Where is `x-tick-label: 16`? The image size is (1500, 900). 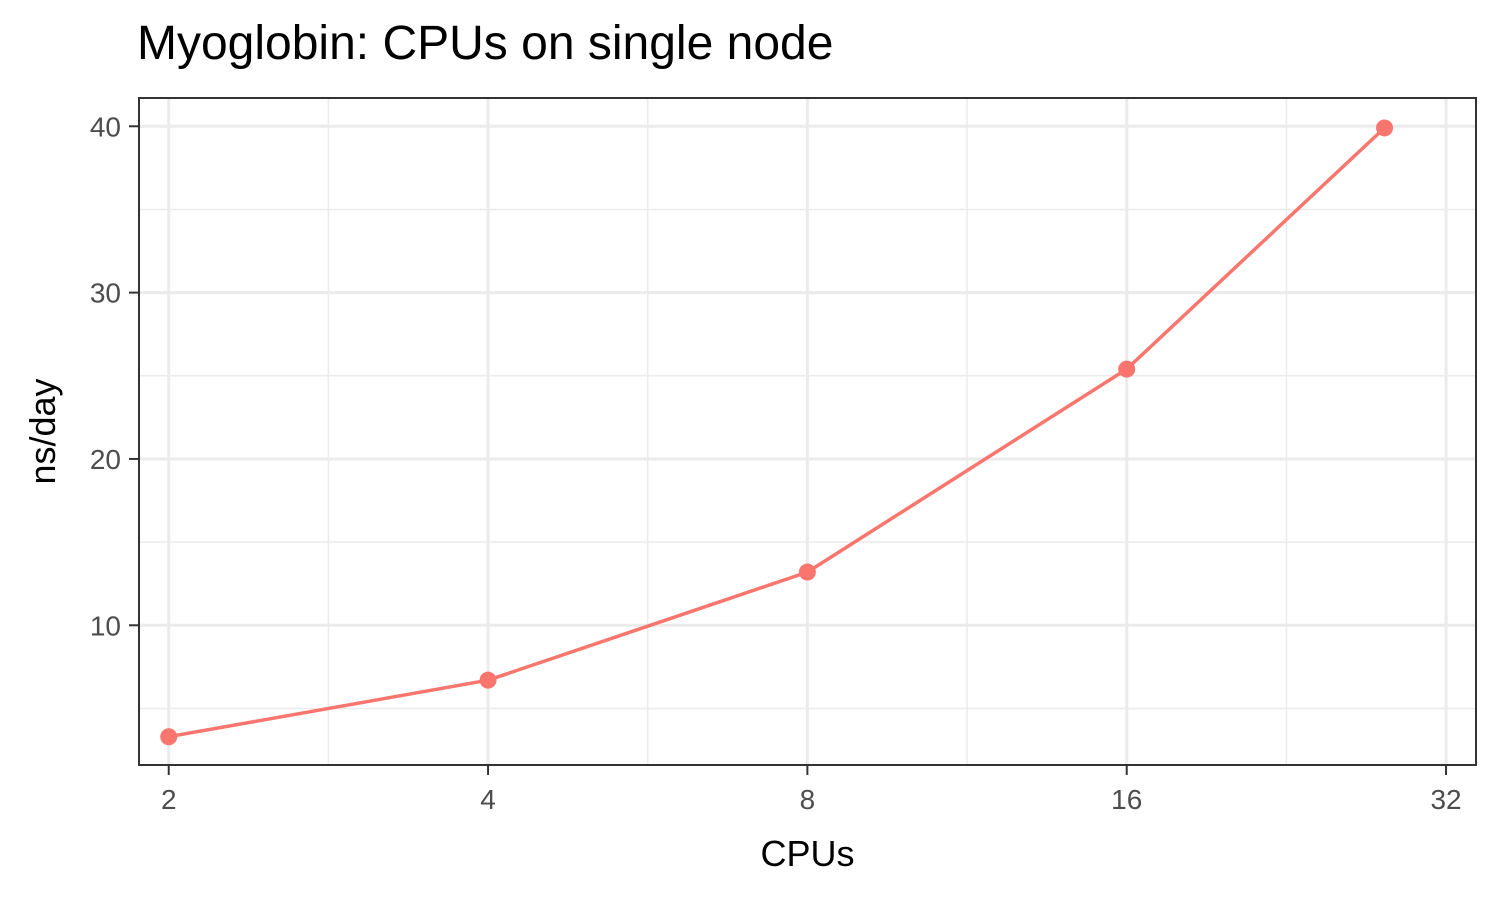
x-tick-label: 16 is located at coordinates (1126, 799).